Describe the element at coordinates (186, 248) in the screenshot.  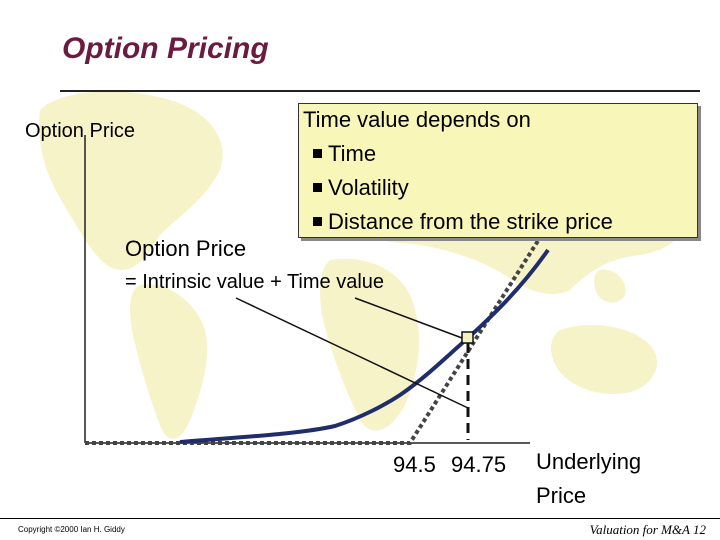
I see `formula-line-1: Option Price` at that location.